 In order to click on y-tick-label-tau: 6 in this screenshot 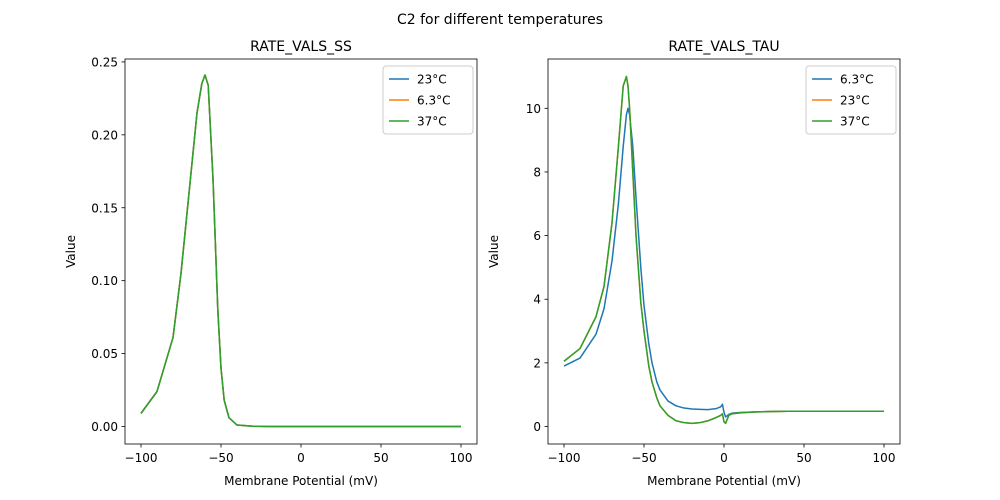, I will do `click(537, 236)`.